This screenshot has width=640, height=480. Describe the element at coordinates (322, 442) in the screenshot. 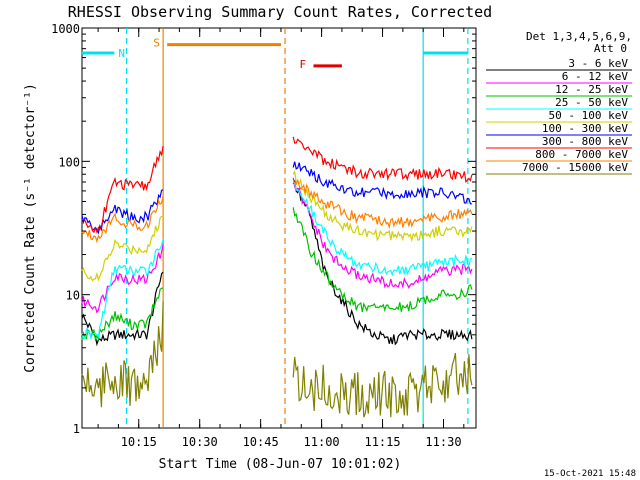

I see `x-tick-label-1100: 11:00` at that location.